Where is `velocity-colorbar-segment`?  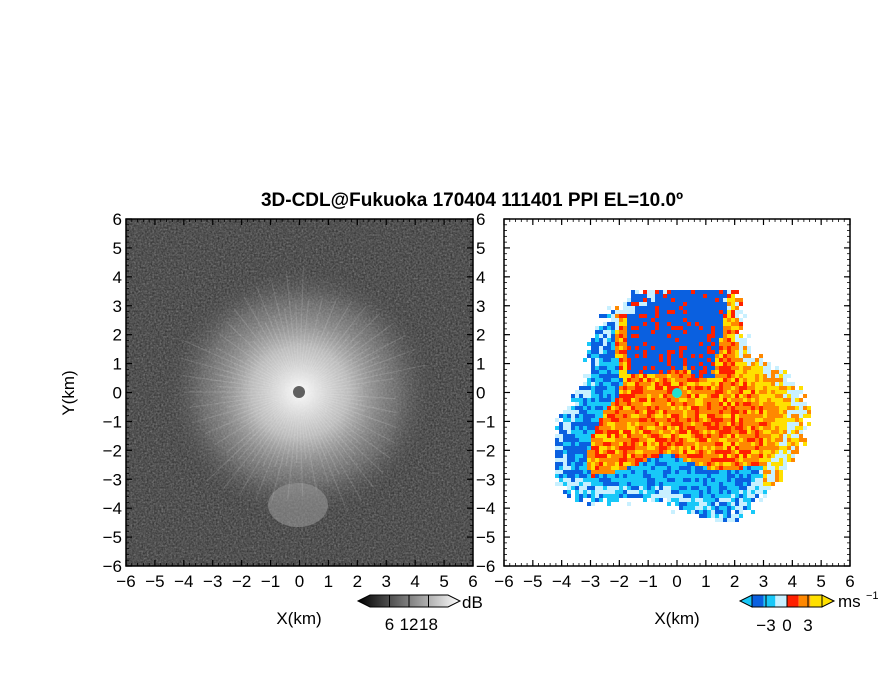
velocity-colorbar-segment is located at coordinates (769, 601).